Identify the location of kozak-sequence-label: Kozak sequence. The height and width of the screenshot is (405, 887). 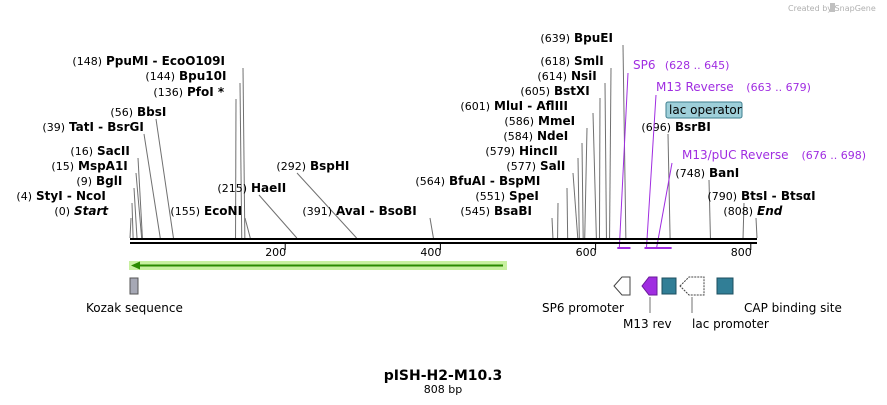
(134, 308).